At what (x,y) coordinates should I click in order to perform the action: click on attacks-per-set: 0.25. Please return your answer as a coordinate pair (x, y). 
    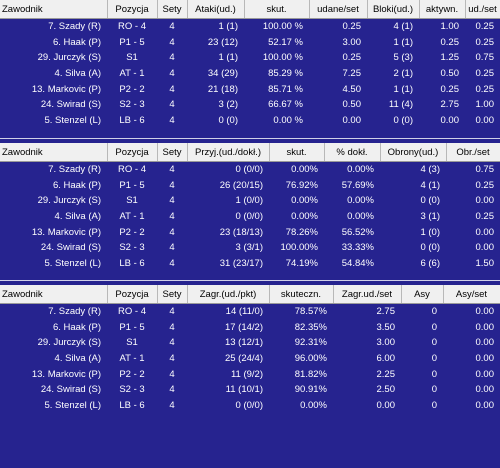
    Looking at the image, I should click on (352, 27).